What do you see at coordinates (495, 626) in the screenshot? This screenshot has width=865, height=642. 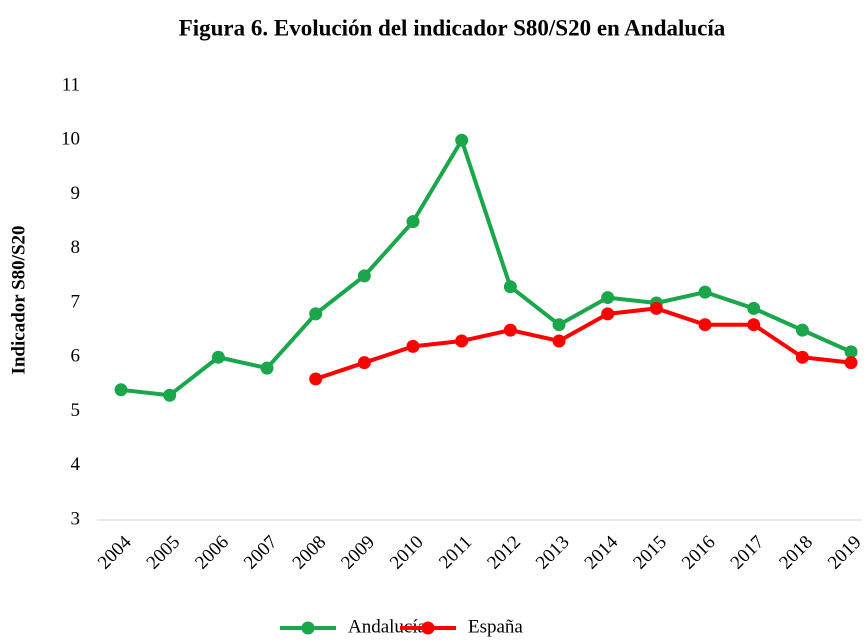 I see `legend-label: España` at bounding box center [495, 626].